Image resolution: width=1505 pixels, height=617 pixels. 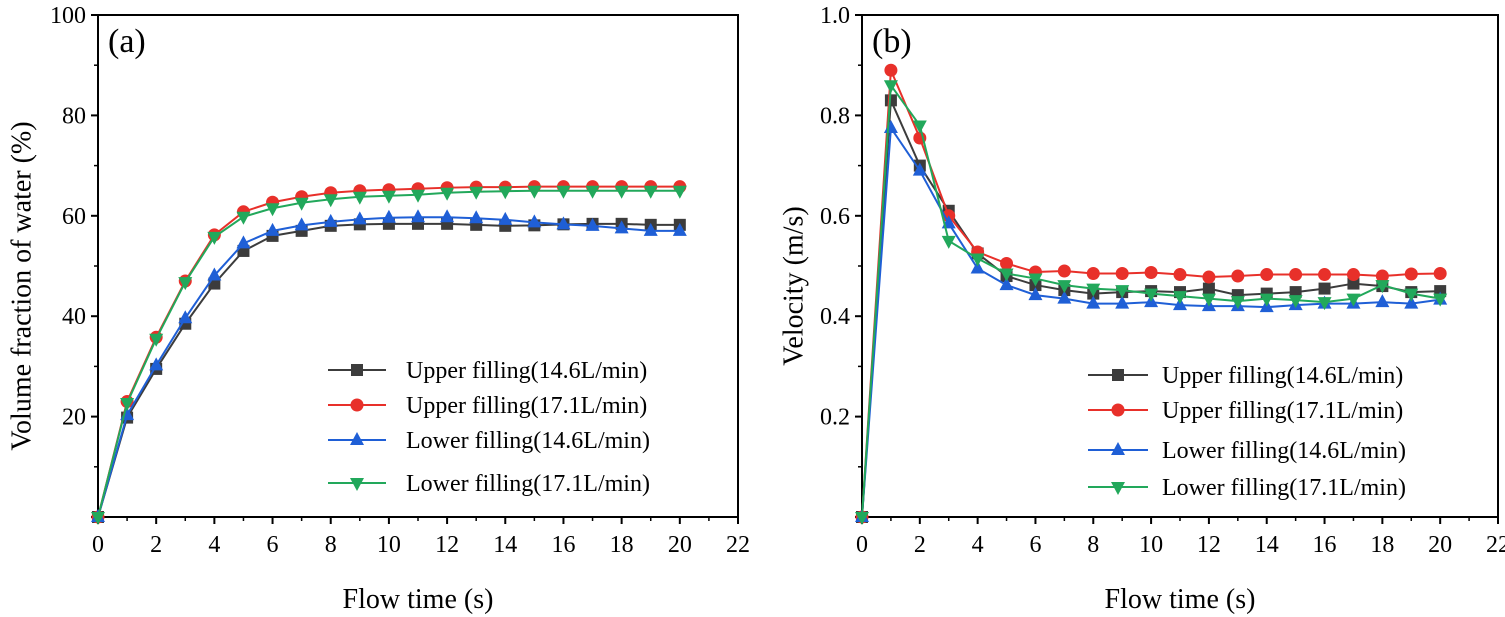 I want to click on x-tick-label: 20, so click(x=1440, y=545).